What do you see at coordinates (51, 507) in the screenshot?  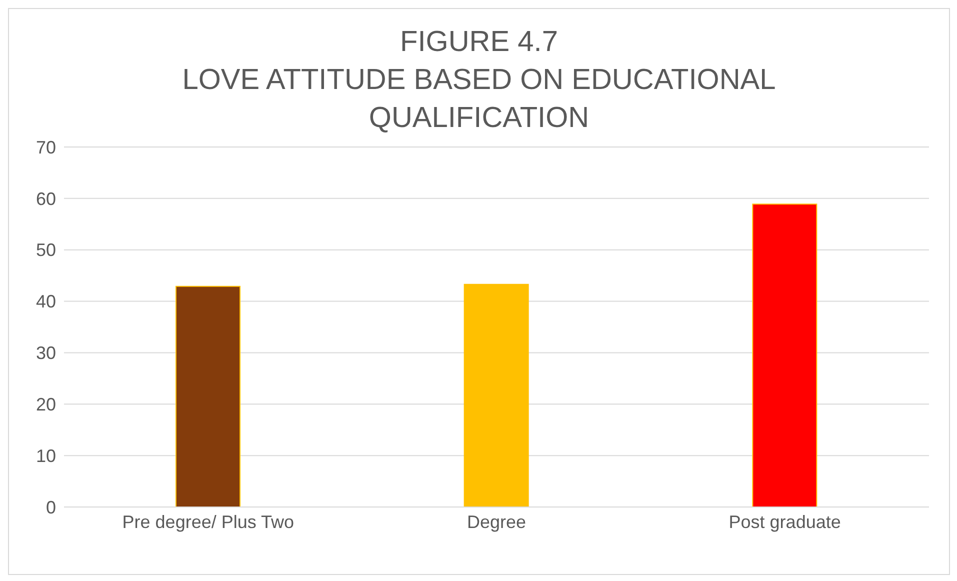 I see `y-tick-label: 0` at bounding box center [51, 507].